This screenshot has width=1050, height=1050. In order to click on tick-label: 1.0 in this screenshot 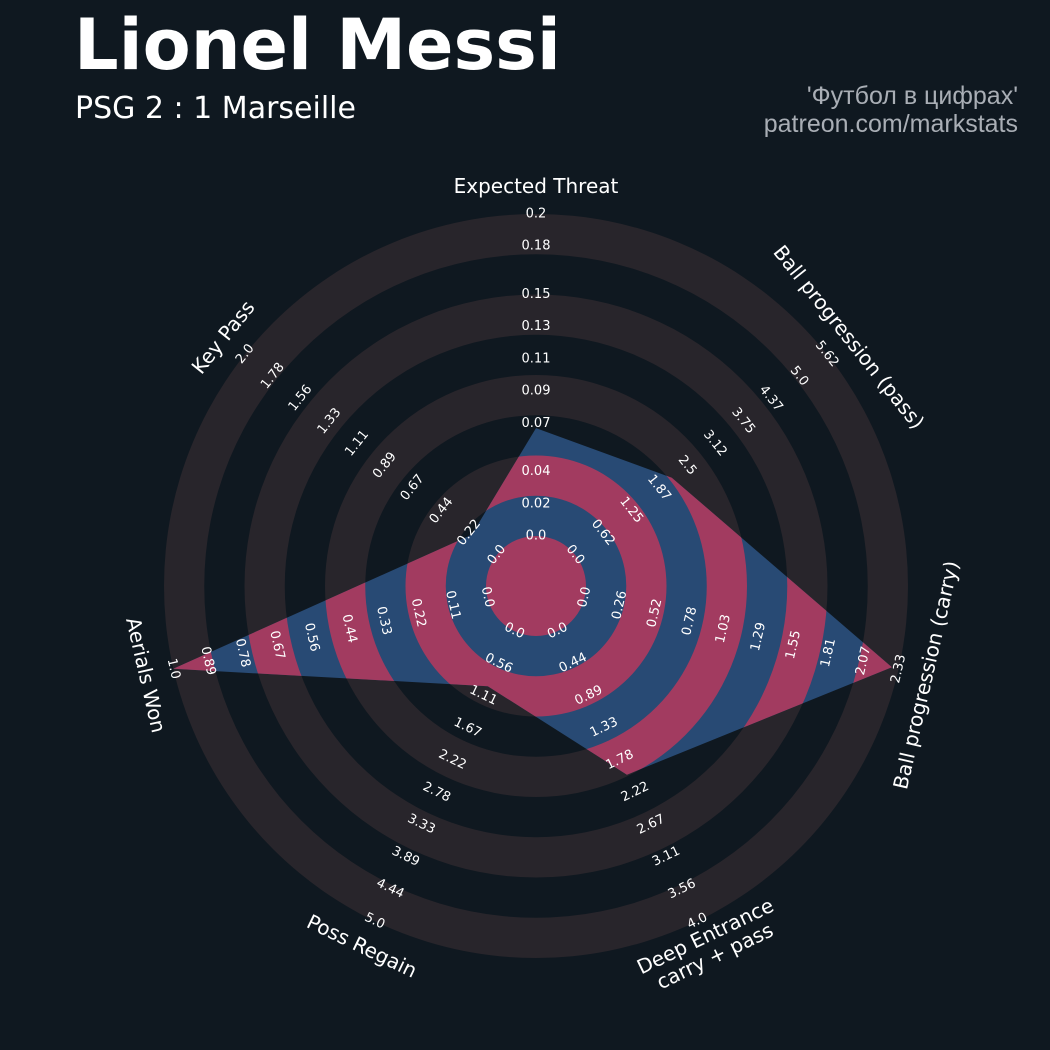, I will do `click(173, 669)`.